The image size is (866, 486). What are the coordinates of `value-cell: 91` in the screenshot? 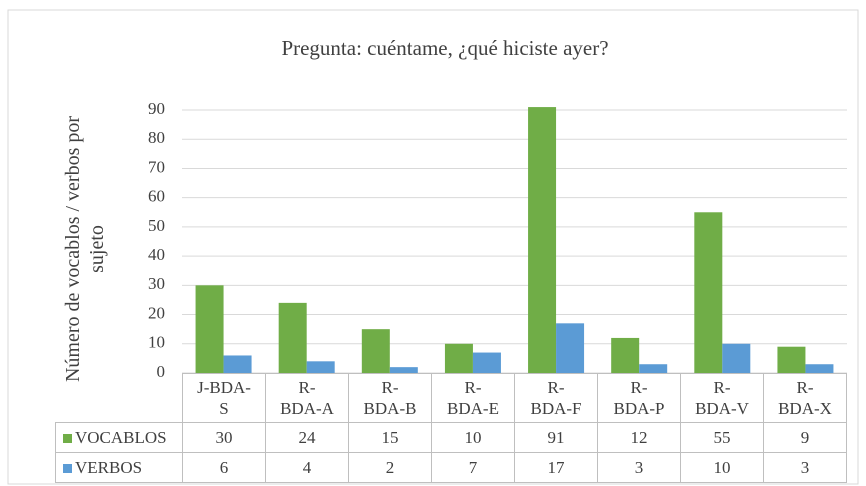 It's located at (556, 437).